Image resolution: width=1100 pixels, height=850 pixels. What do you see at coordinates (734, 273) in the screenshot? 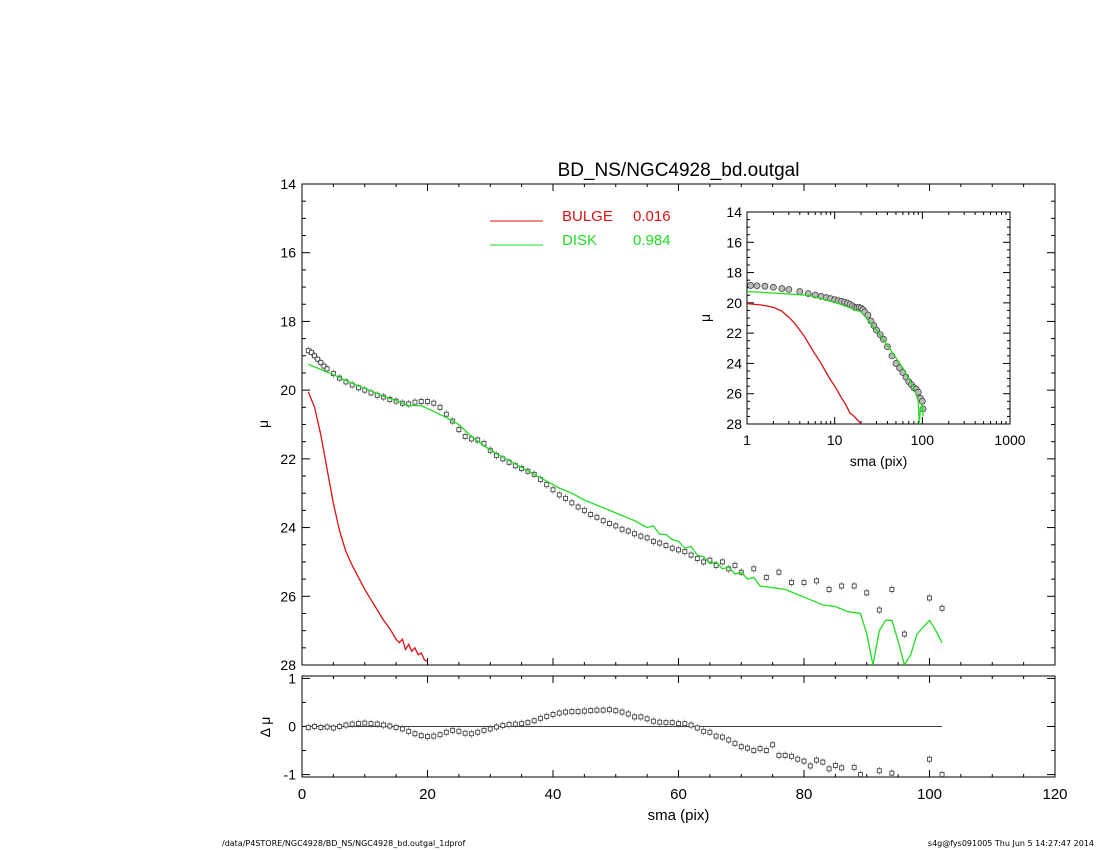
I see `inset-ytick-label: 18` at bounding box center [734, 273].